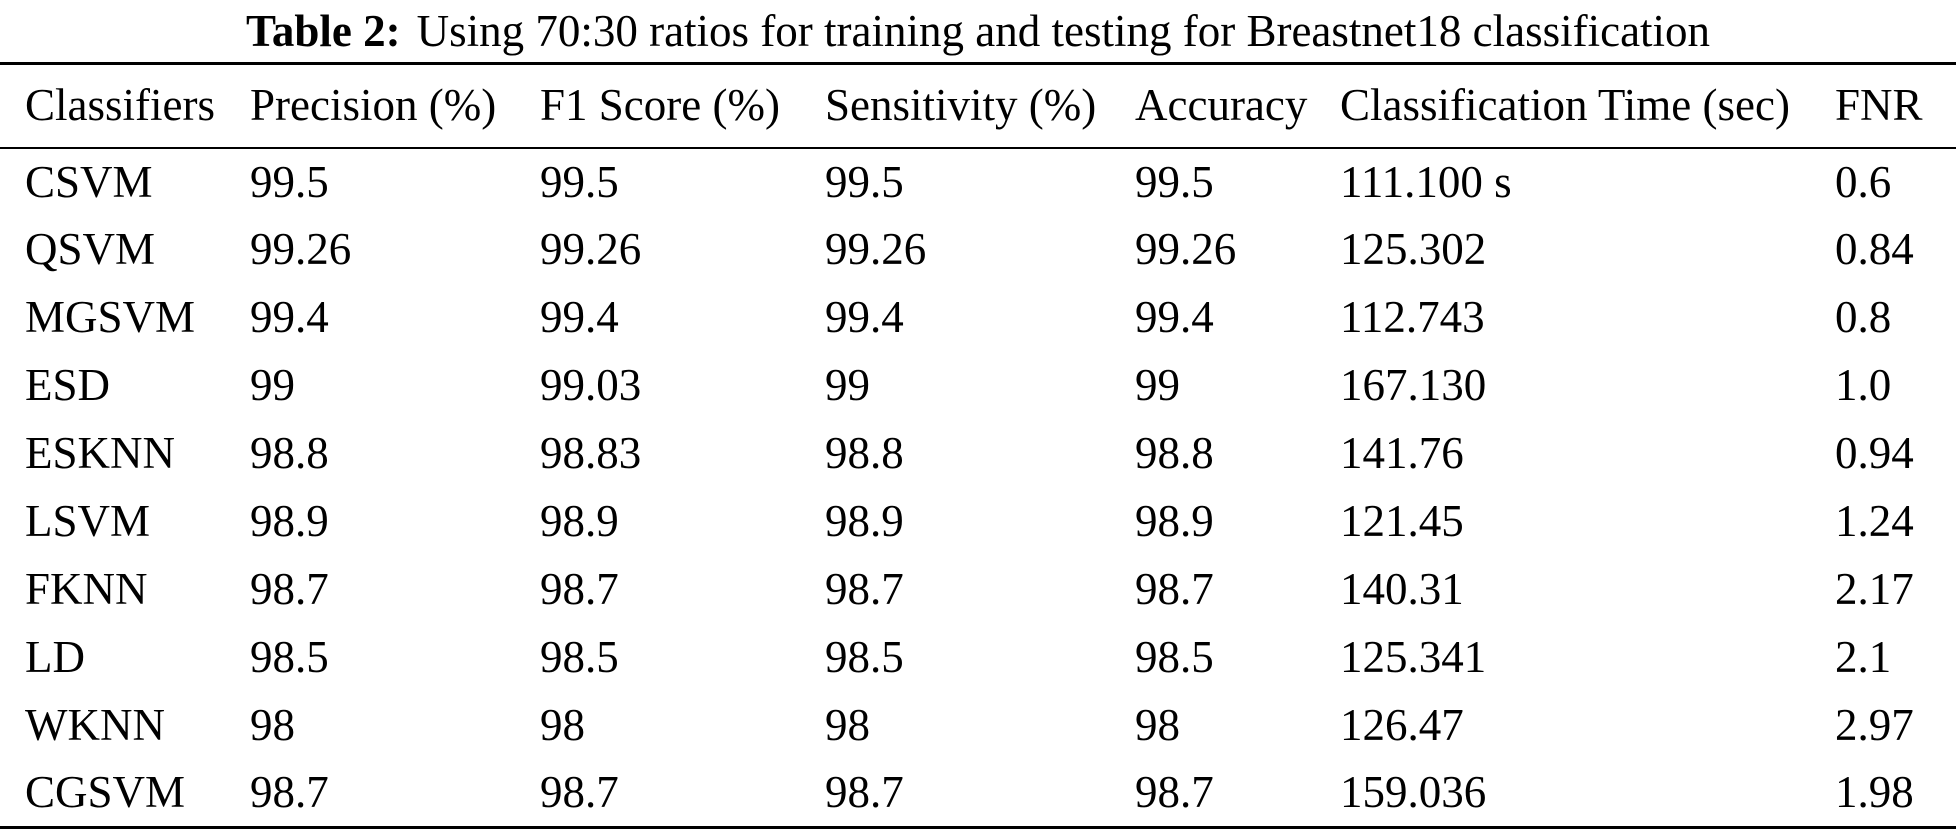 This screenshot has height=839, width=1956. What do you see at coordinates (1426, 181) in the screenshot?
I see `cell-classification-time: 111.100 s` at bounding box center [1426, 181].